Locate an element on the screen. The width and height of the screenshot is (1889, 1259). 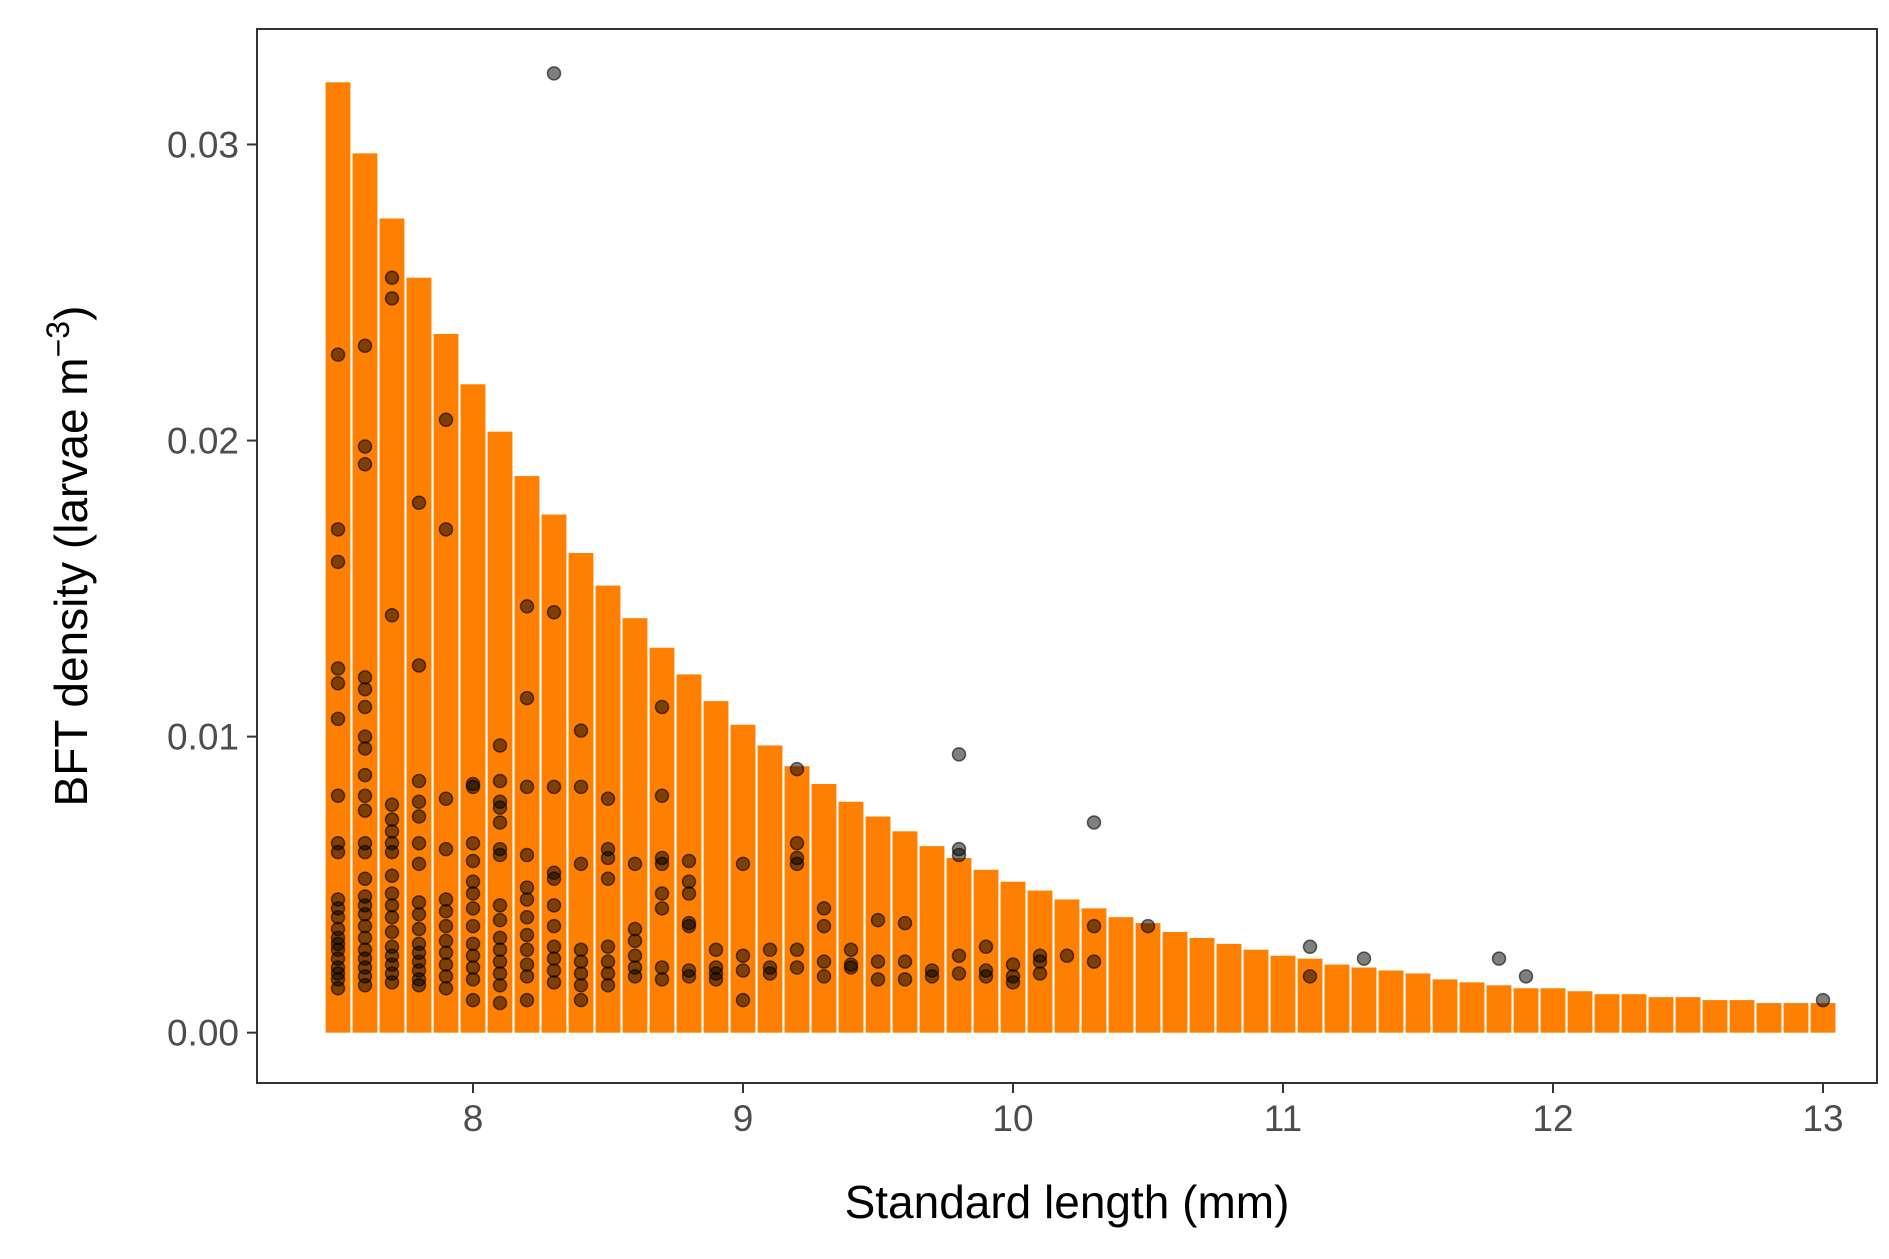
y-tick-label: 0.00 is located at coordinates (203, 1033).